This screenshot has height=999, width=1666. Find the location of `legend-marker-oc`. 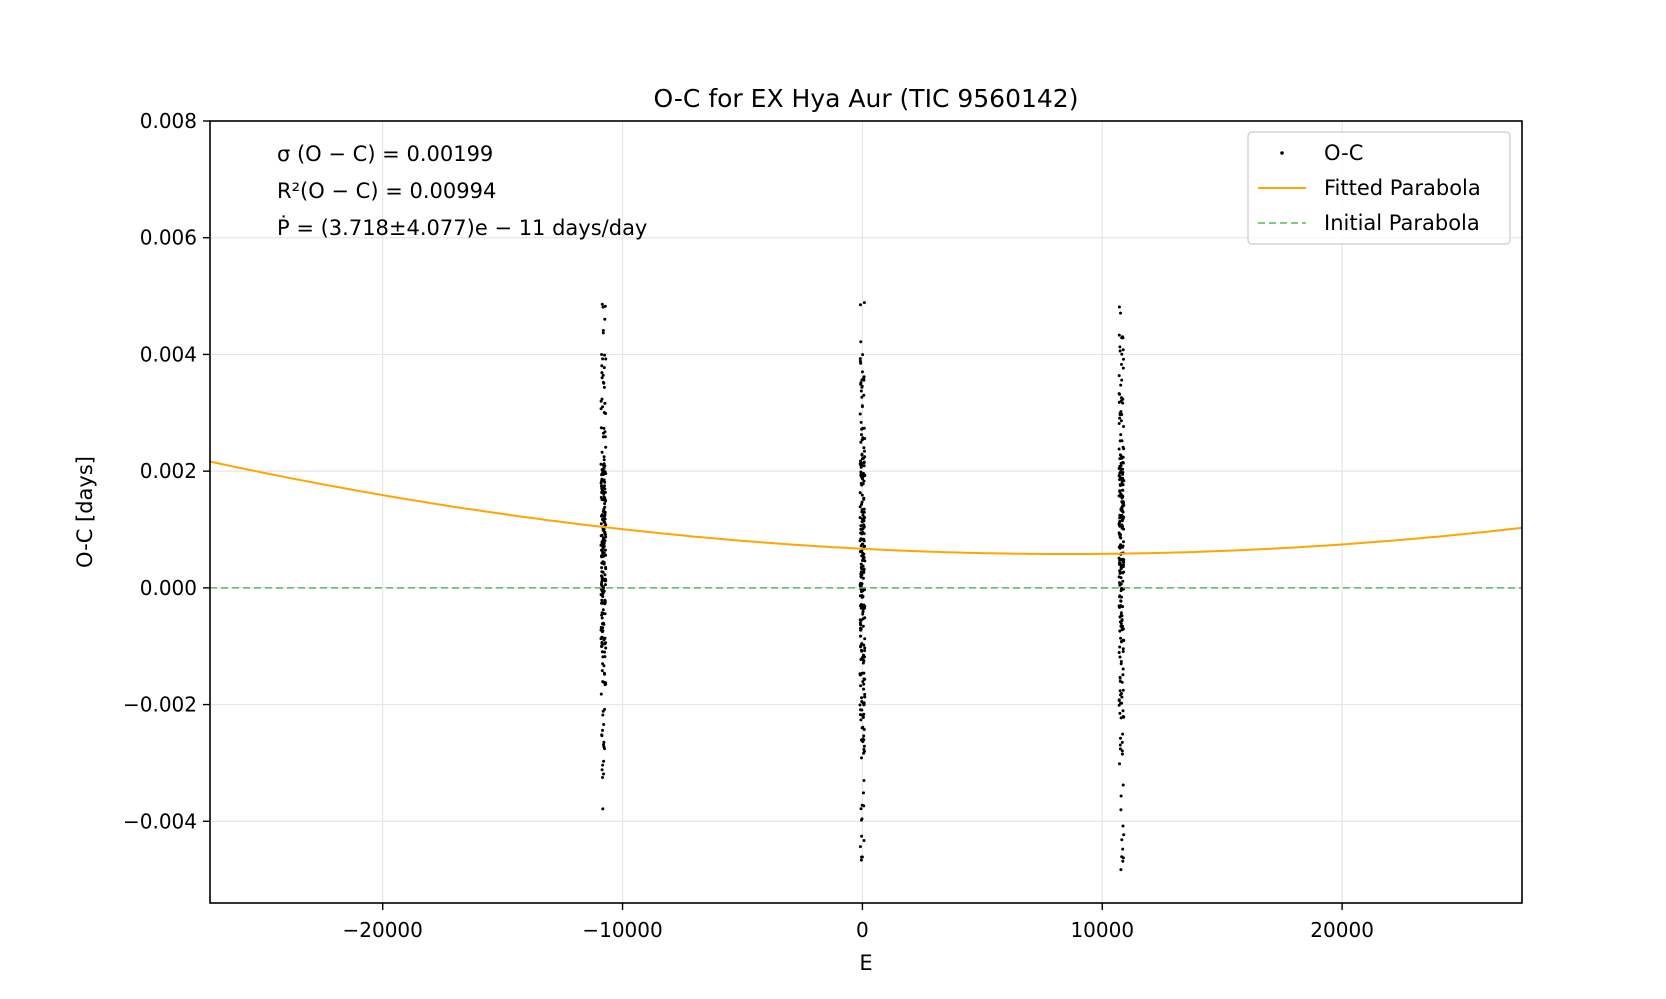

legend-marker-oc is located at coordinates (1282, 153).